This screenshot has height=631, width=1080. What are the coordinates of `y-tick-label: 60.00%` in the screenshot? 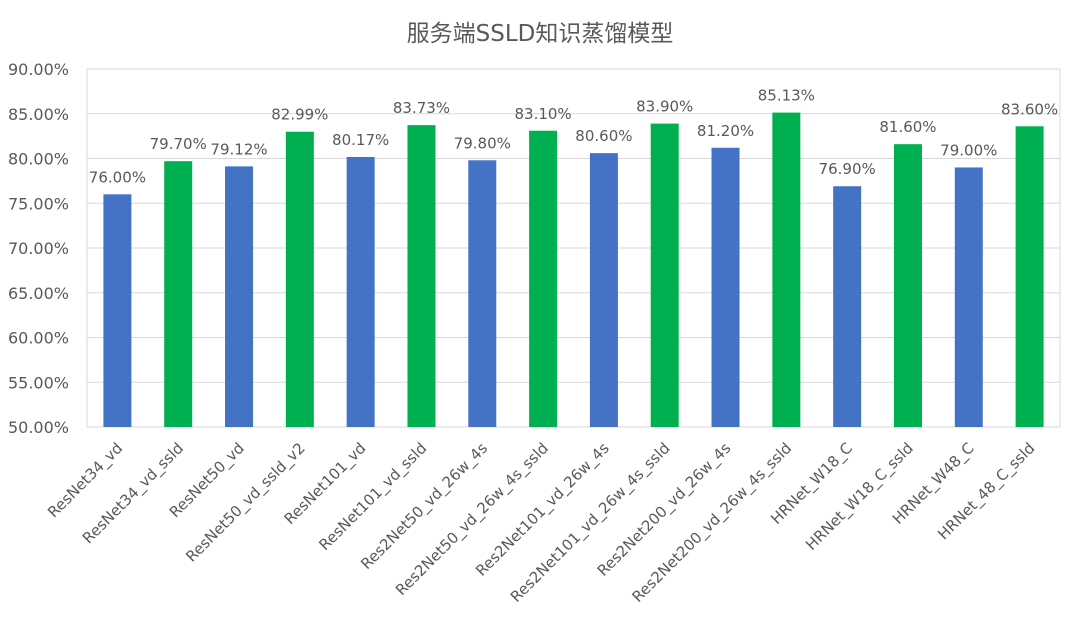 It's located at (38, 338).